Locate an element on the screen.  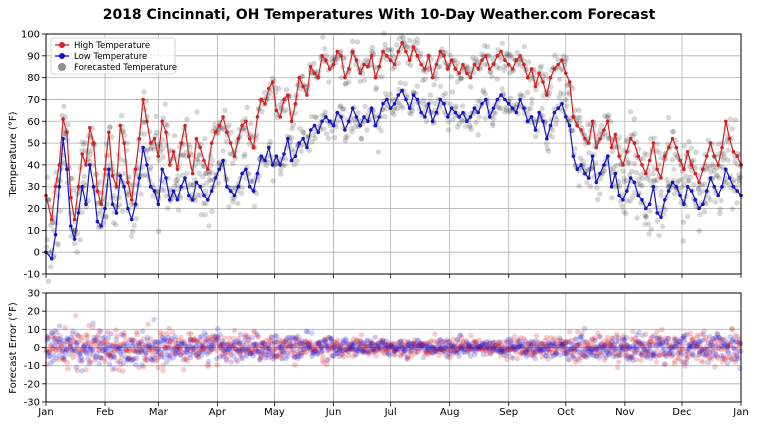
error-x-tick-label-0: Jan is located at coordinates (45, 412).